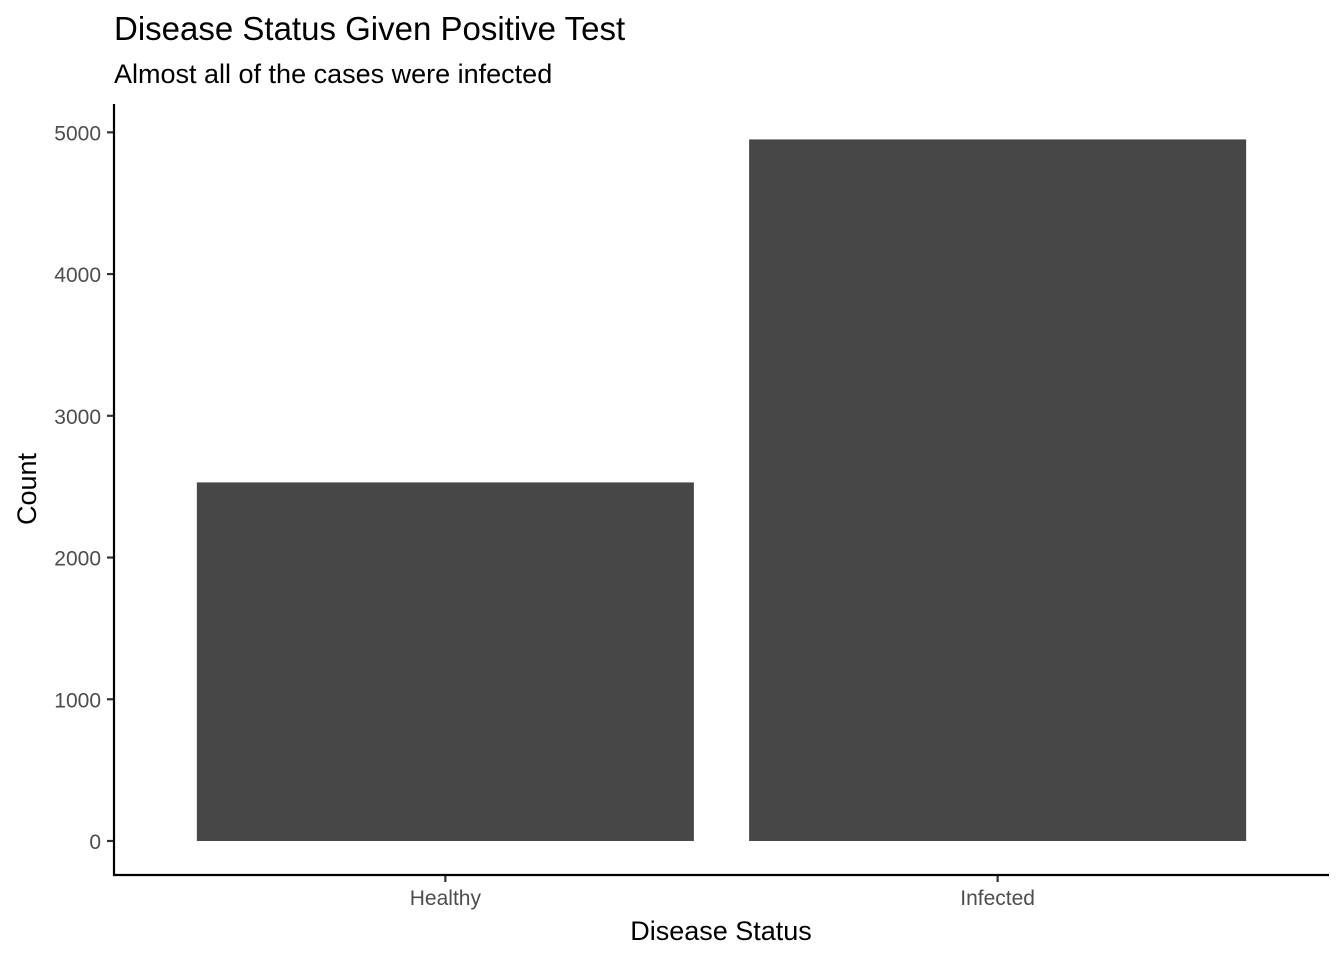 This screenshot has height=960, width=1344. Describe the element at coordinates (77, 275) in the screenshot. I see `y-tick-label: 4000` at that location.